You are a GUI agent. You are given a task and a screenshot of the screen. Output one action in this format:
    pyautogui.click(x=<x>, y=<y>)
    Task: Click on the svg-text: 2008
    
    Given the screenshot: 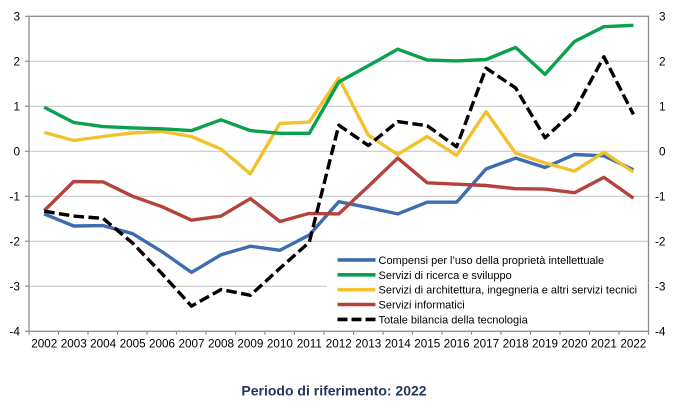 What is the action you would take?
    pyautogui.click(x=221, y=343)
    